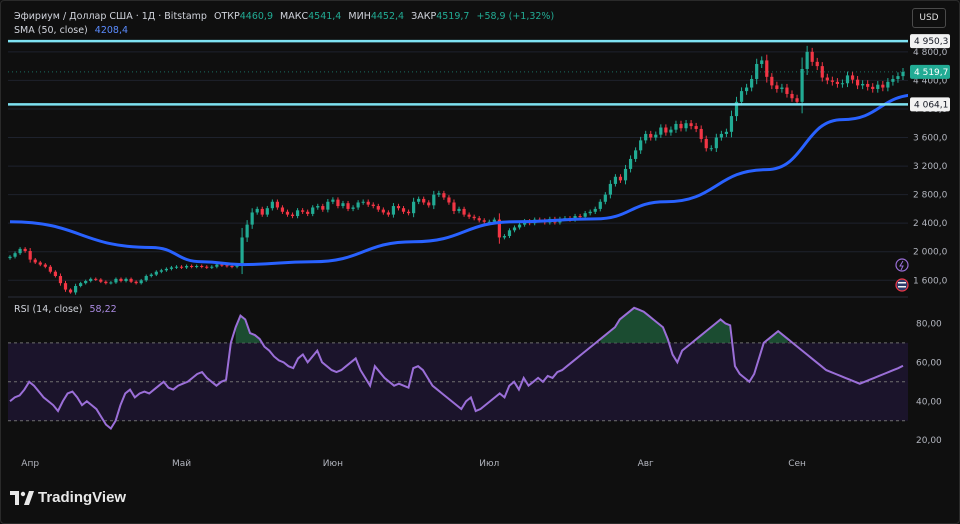 This screenshot has height=524, width=960. What do you see at coordinates (103, 309) in the screenshot?
I see `rsi-value: 58,22` at bounding box center [103, 309].